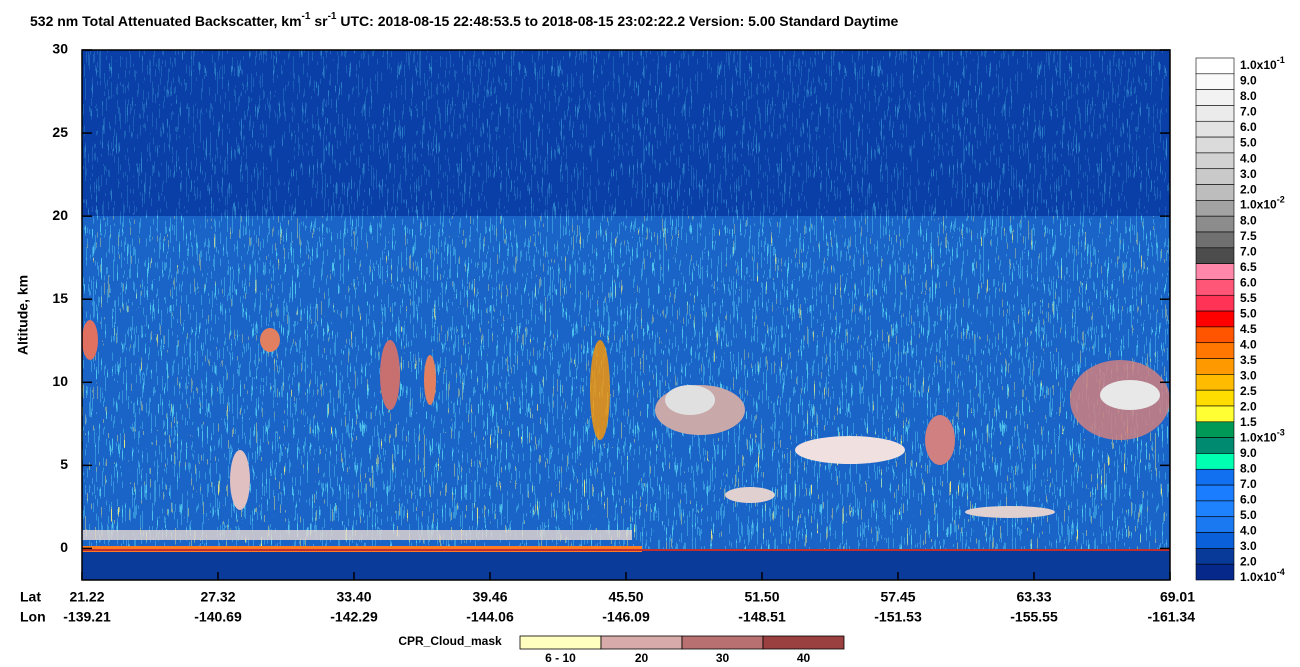 The image size is (1300, 667). I want to click on colorbar-label: 3.5, so click(1248, 360).